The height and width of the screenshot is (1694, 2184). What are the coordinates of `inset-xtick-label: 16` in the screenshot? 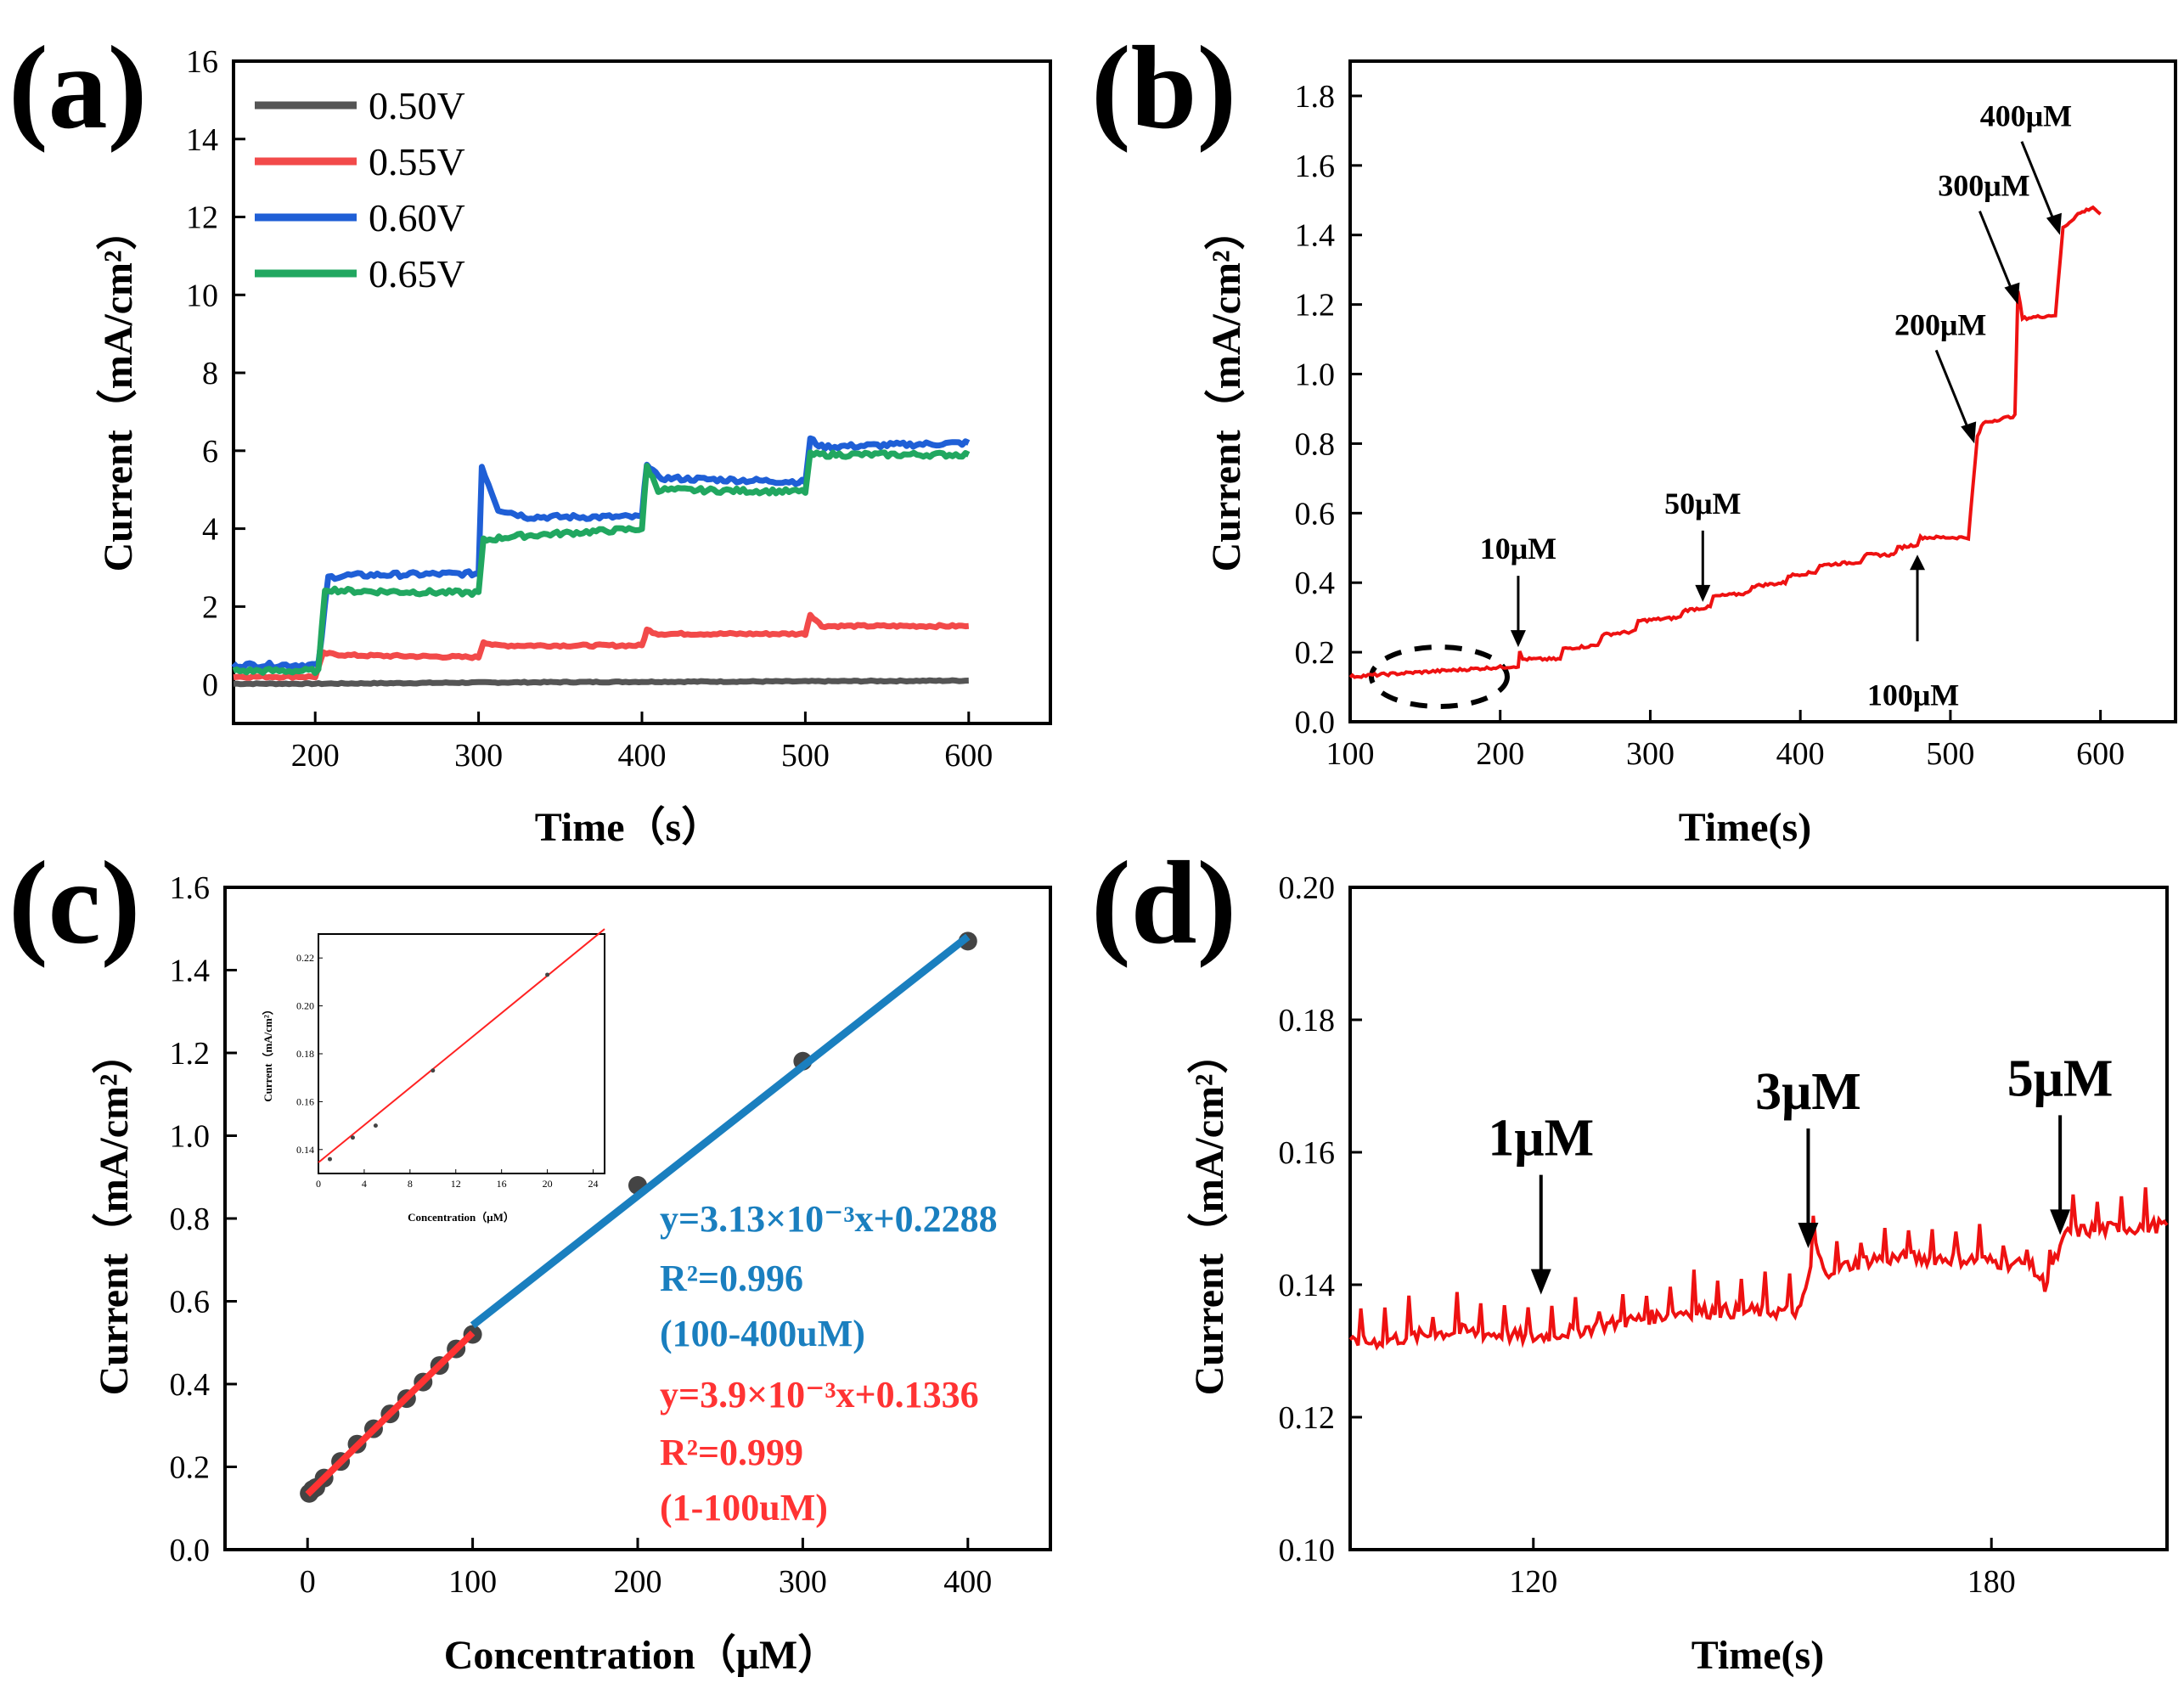 It's located at (502, 1184).